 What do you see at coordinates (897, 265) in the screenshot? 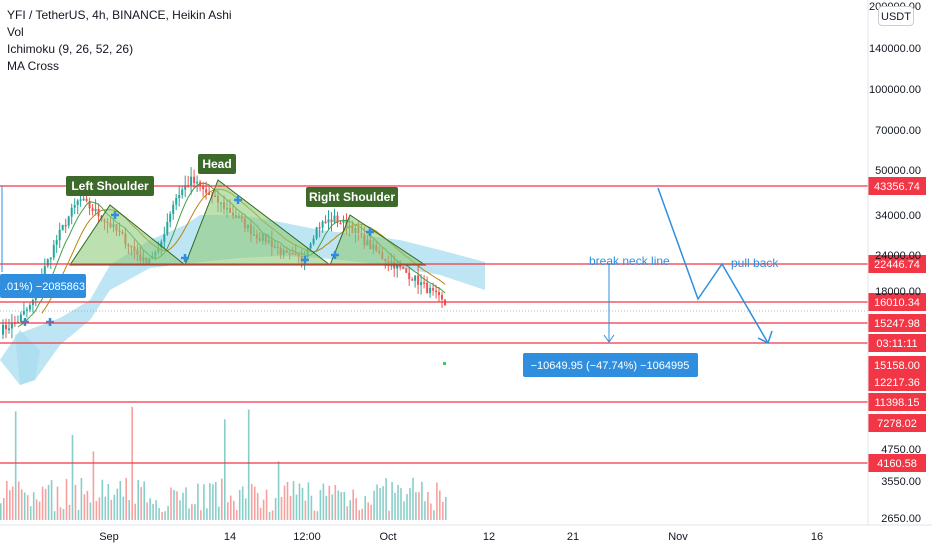
I see `price-tag-label: 22446.74` at bounding box center [897, 265].